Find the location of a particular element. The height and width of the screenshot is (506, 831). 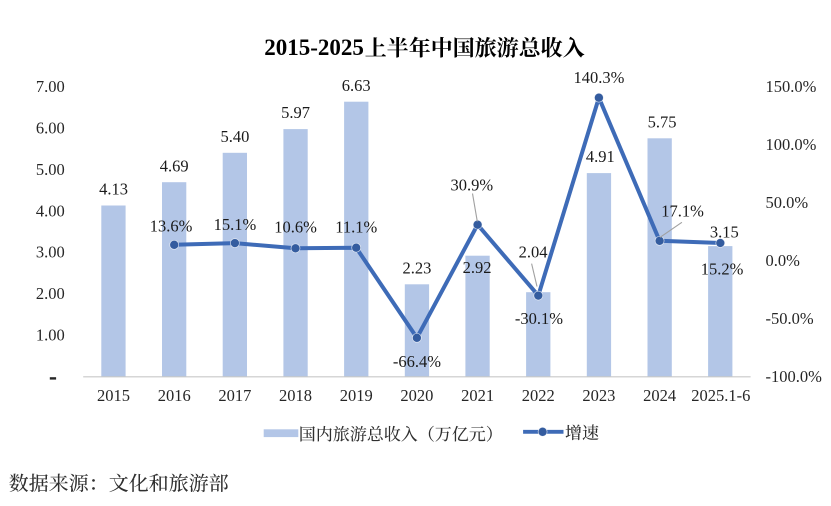

svg-text: 2.04 is located at coordinates (533, 251).